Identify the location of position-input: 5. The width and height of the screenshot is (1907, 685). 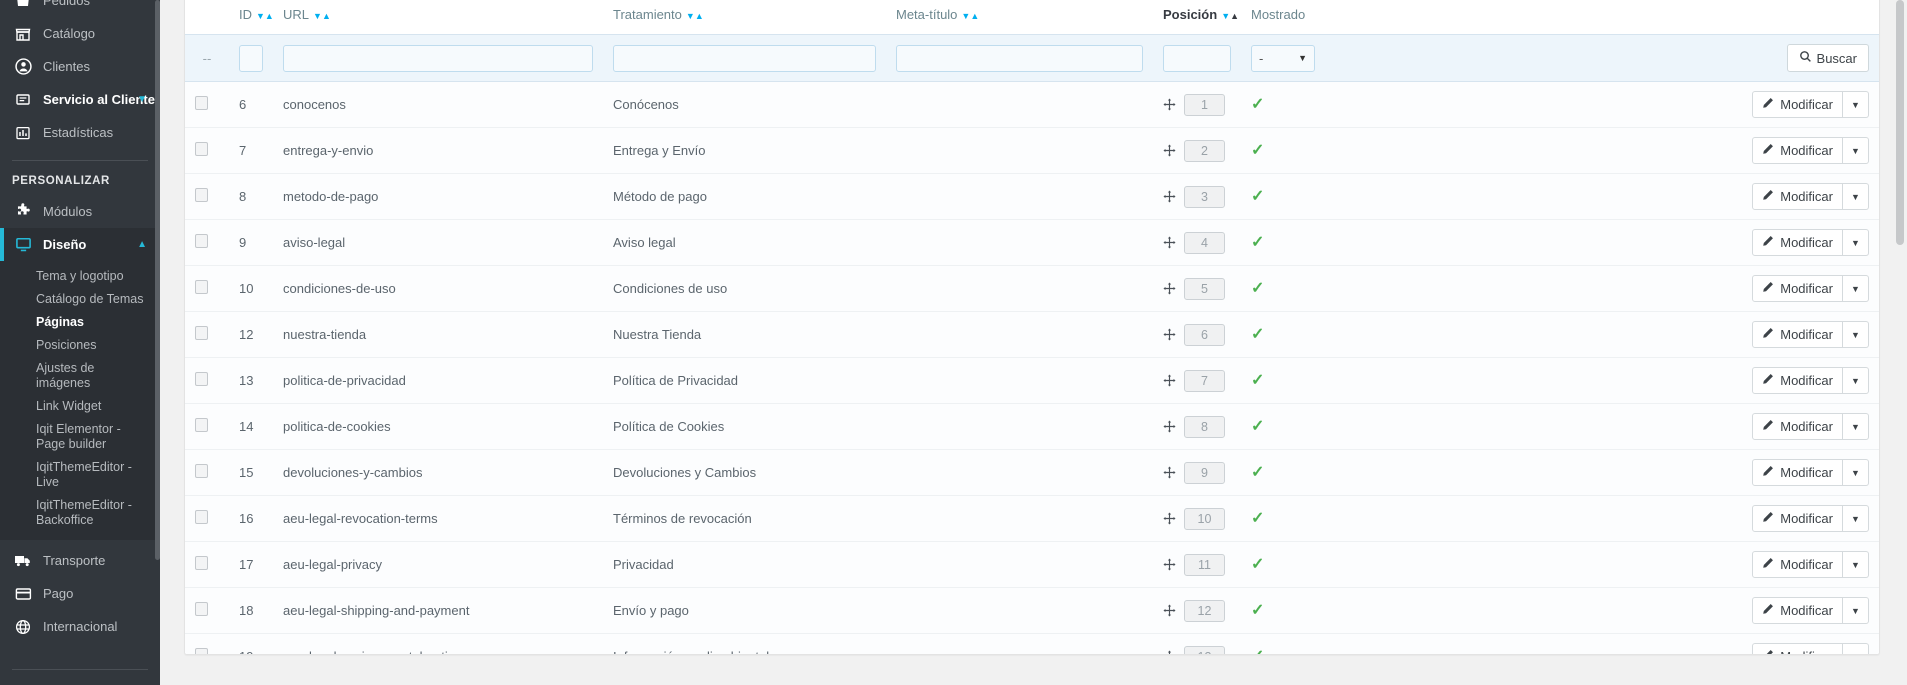
(1204, 288).